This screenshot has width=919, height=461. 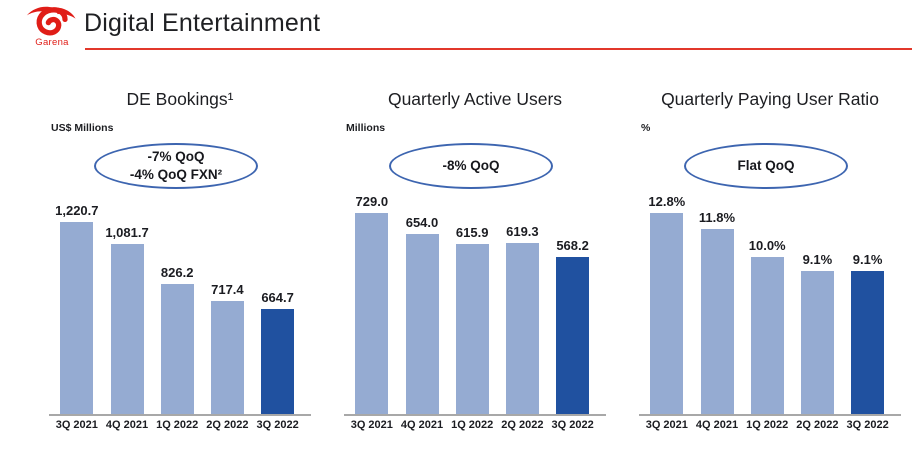 I want to click on bar-value-label: 717.4, so click(x=227, y=289).